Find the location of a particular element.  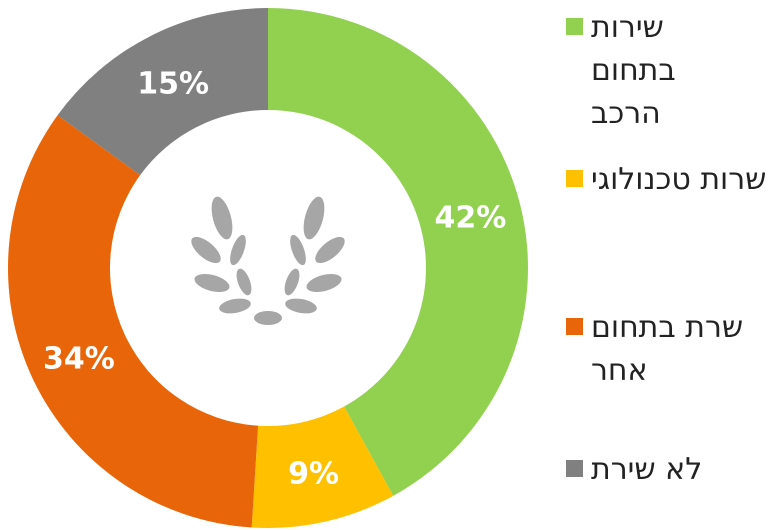

legend-item: שירות בתחום הרכב is located at coordinates (633, 70).